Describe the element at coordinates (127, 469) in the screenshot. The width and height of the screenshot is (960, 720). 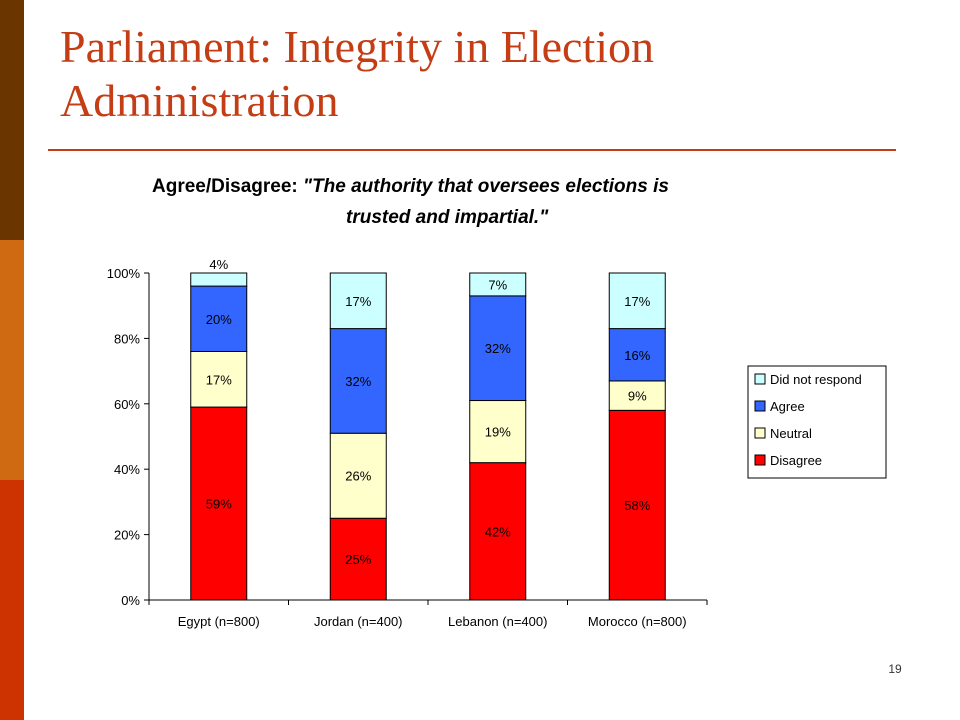
I see `y-tick-label: 40%` at that location.